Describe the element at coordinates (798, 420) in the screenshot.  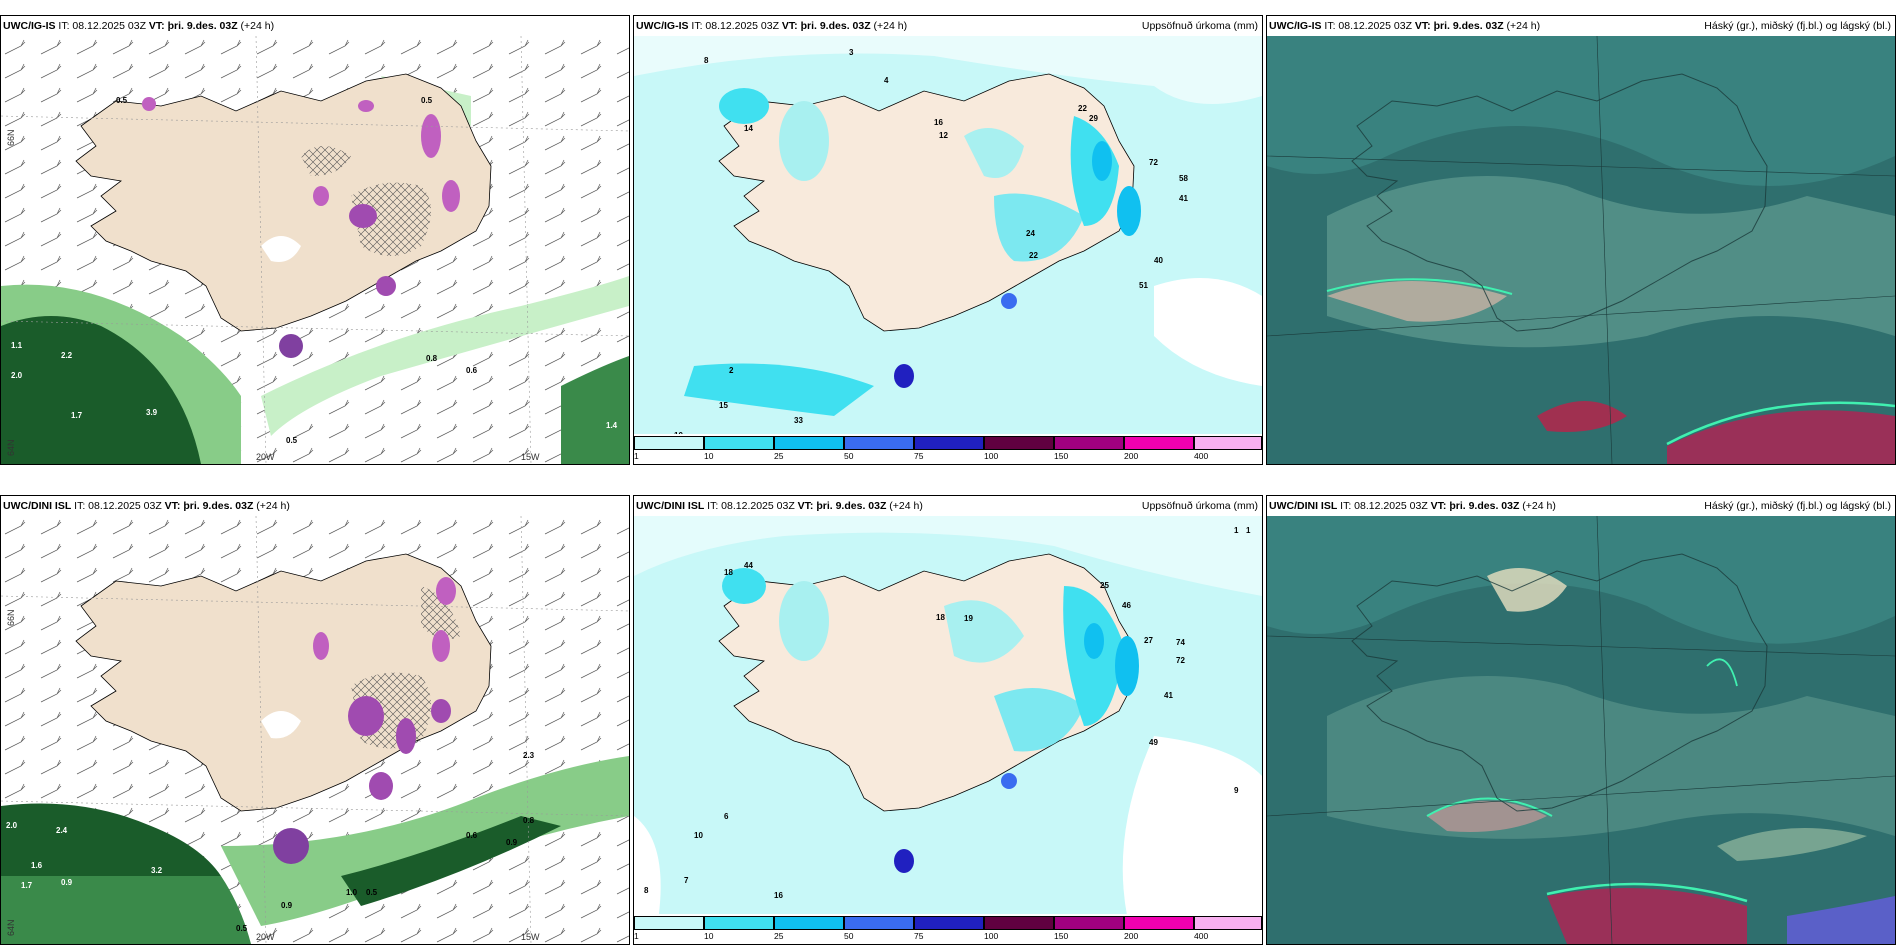
I see `precip-value: 33` at that location.